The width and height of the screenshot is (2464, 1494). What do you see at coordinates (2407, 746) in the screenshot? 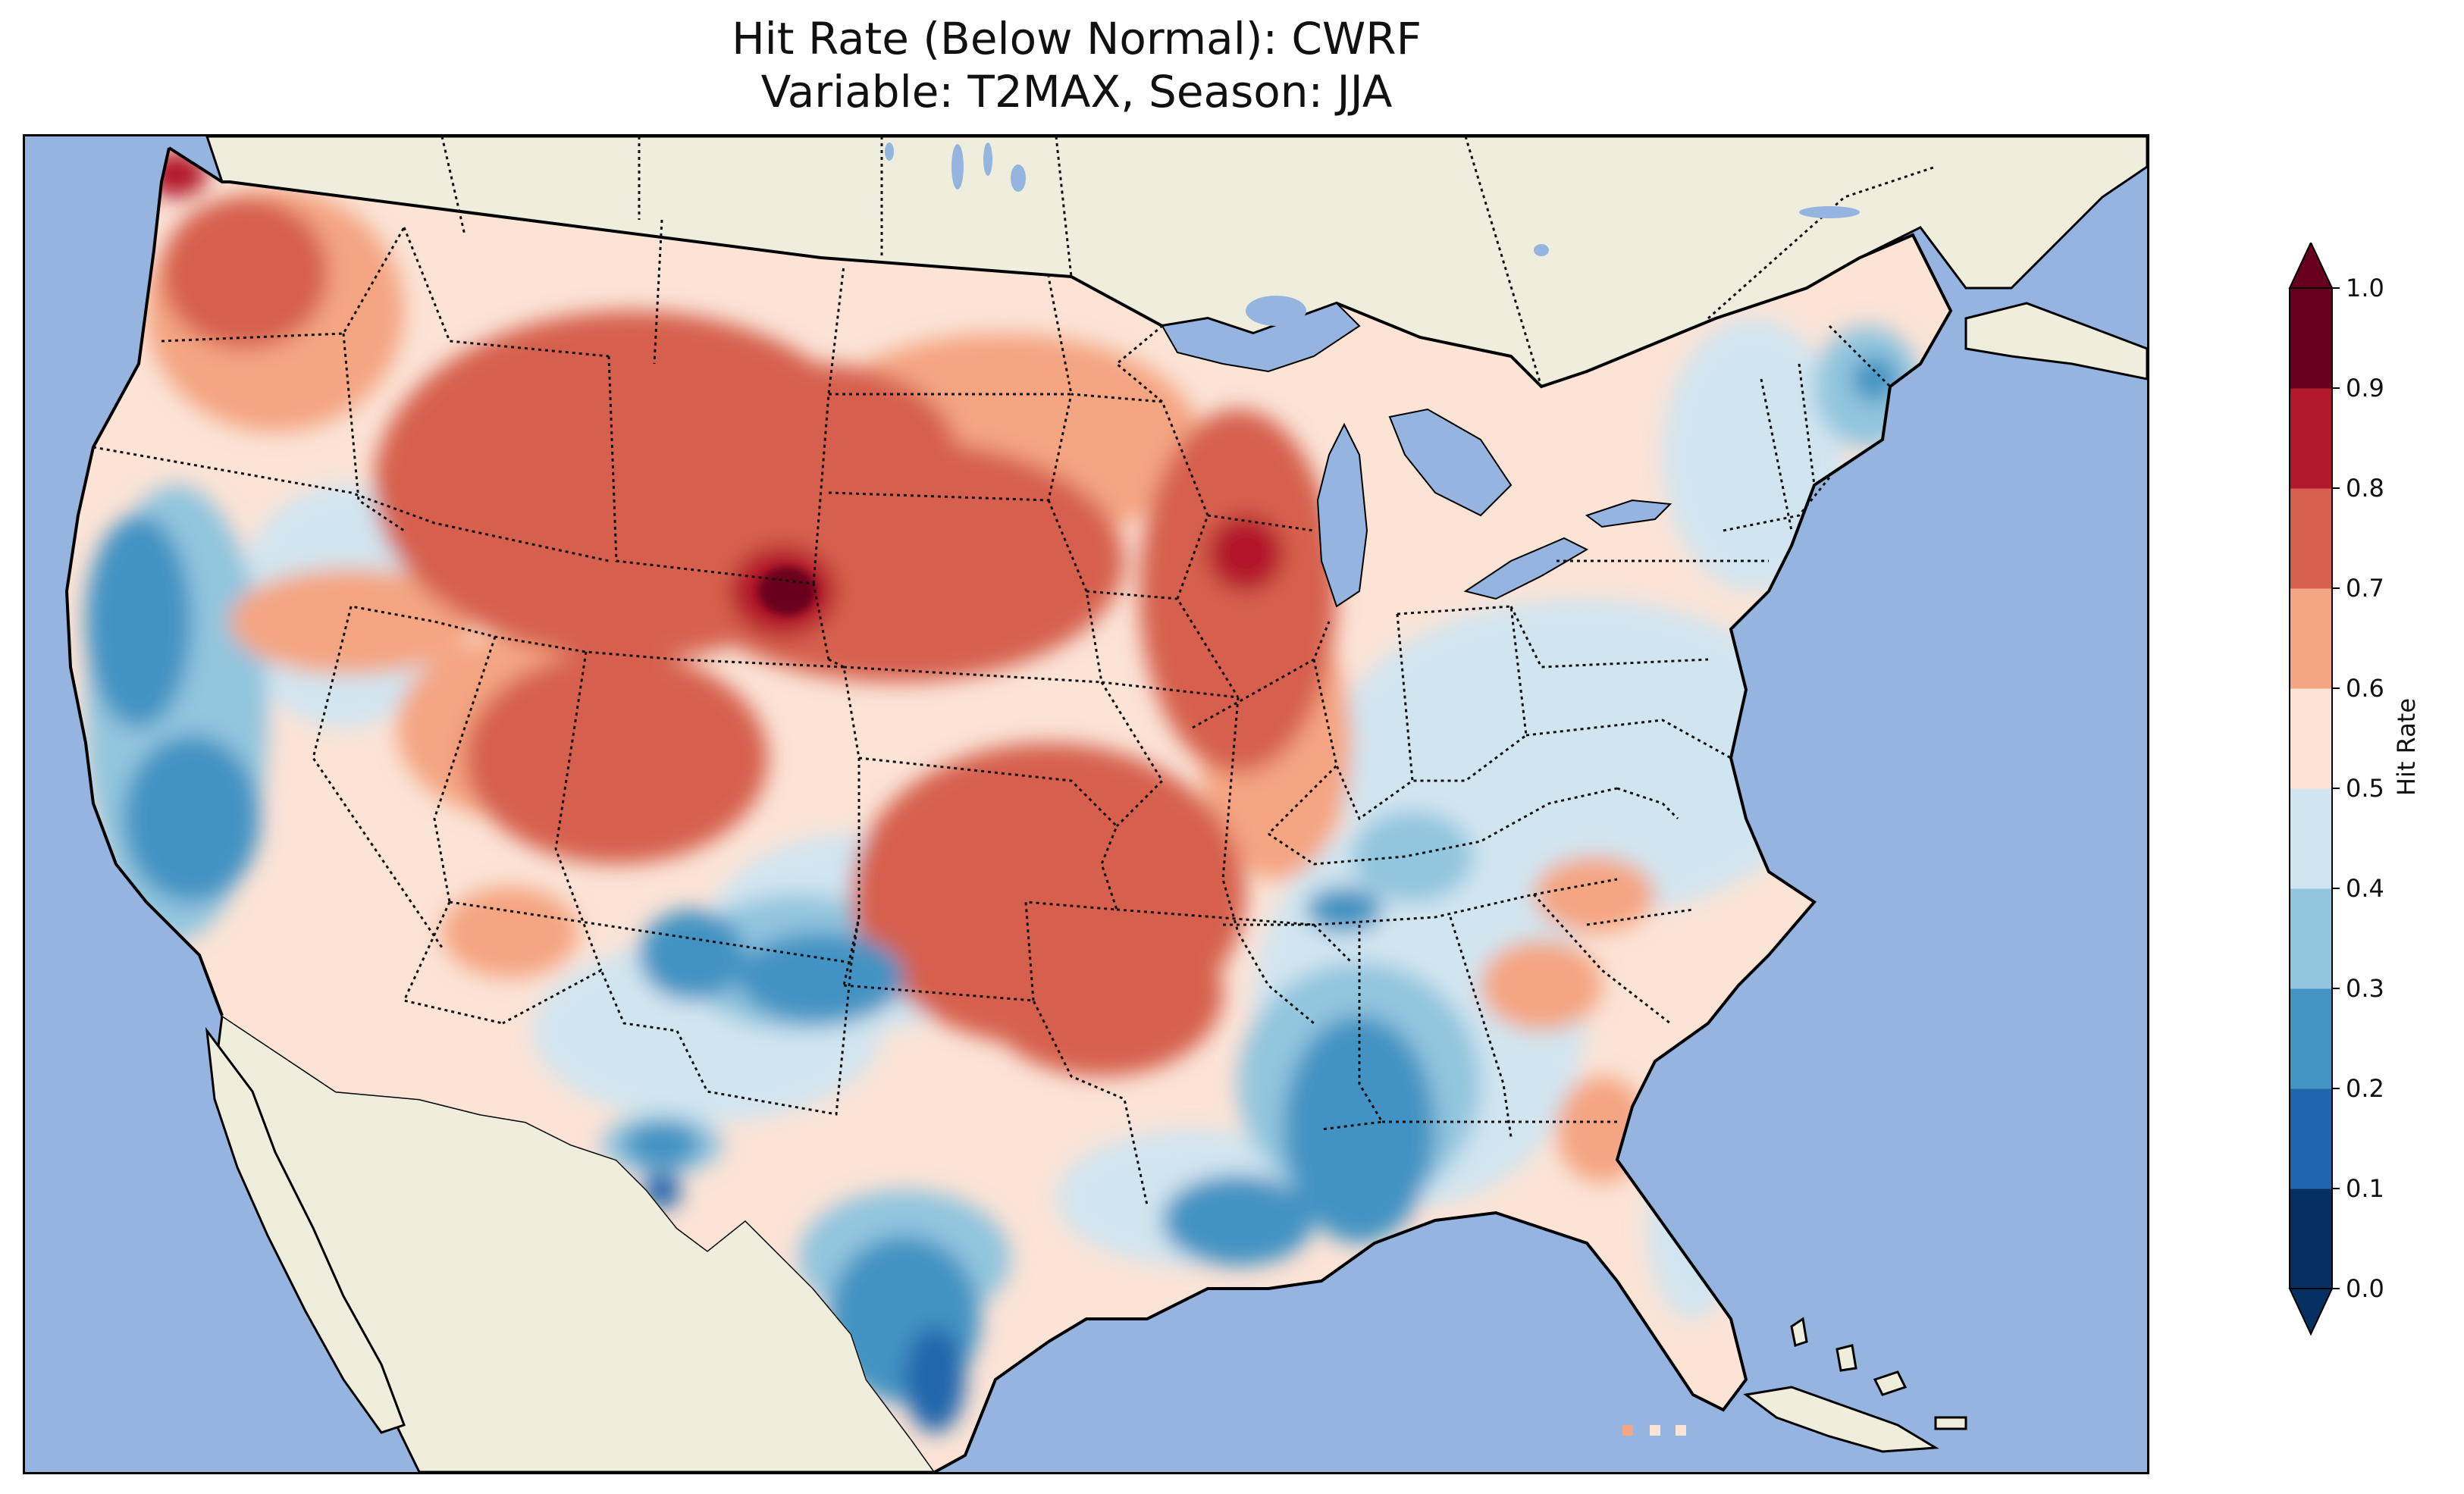
I see `colorbar-label: Hit Rate` at bounding box center [2407, 746].